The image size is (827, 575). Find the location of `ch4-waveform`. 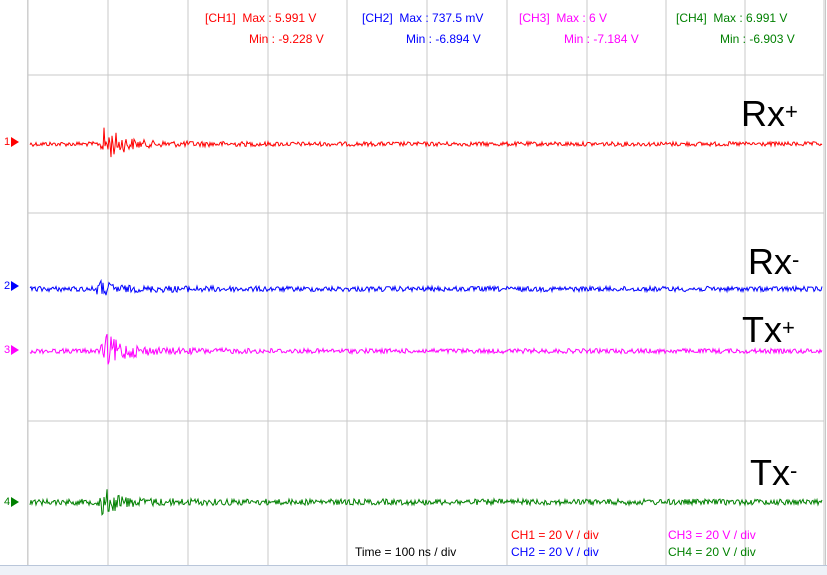

ch4-waveform is located at coordinates (426, 502).